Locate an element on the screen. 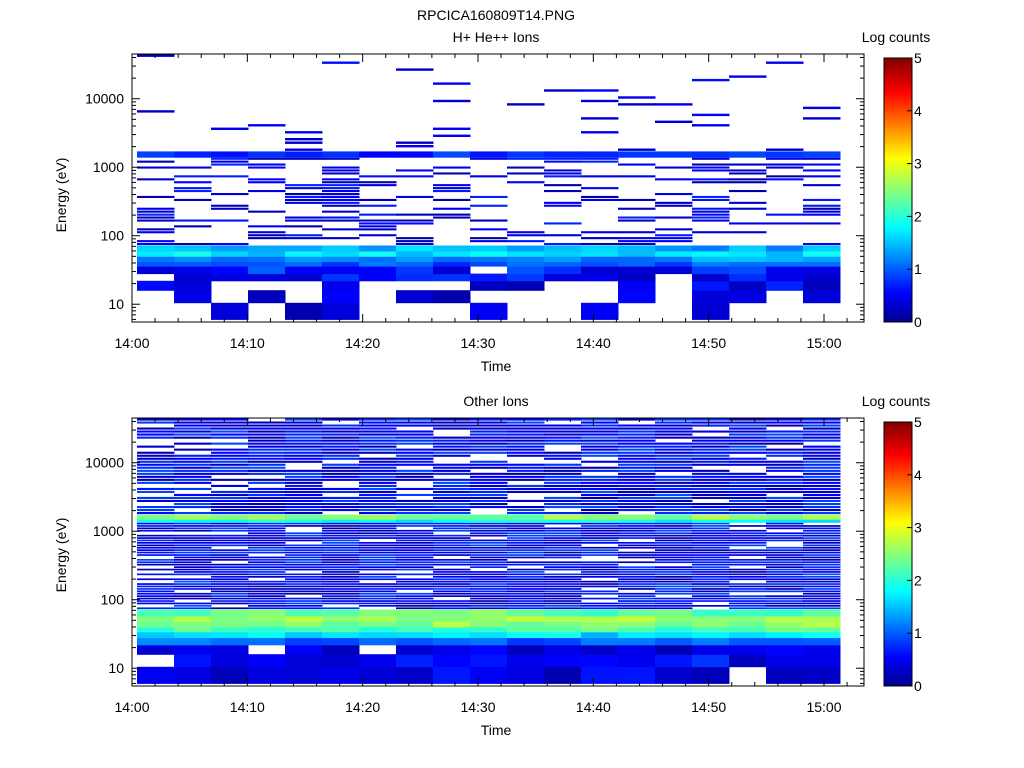 The height and width of the screenshot is (768, 1024). y-tick-label: 10 is located at coordinates (116, 668).